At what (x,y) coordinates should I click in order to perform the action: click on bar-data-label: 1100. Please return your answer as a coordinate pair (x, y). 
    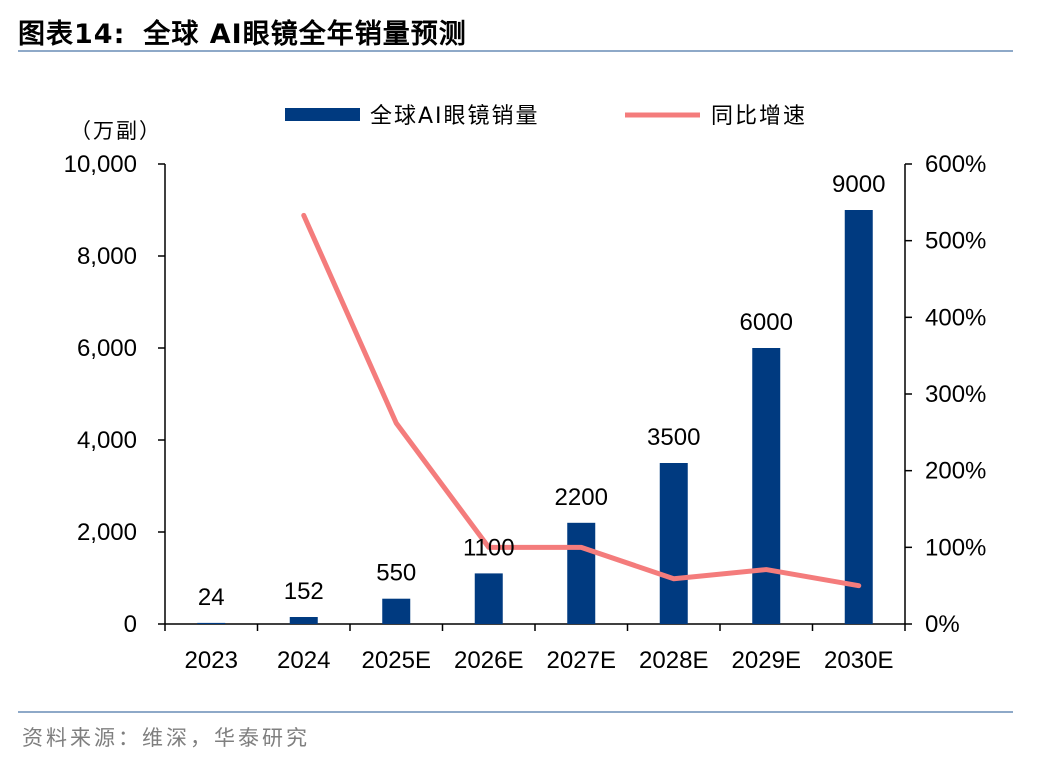
    Looking at the image, I should click on (489, 547).